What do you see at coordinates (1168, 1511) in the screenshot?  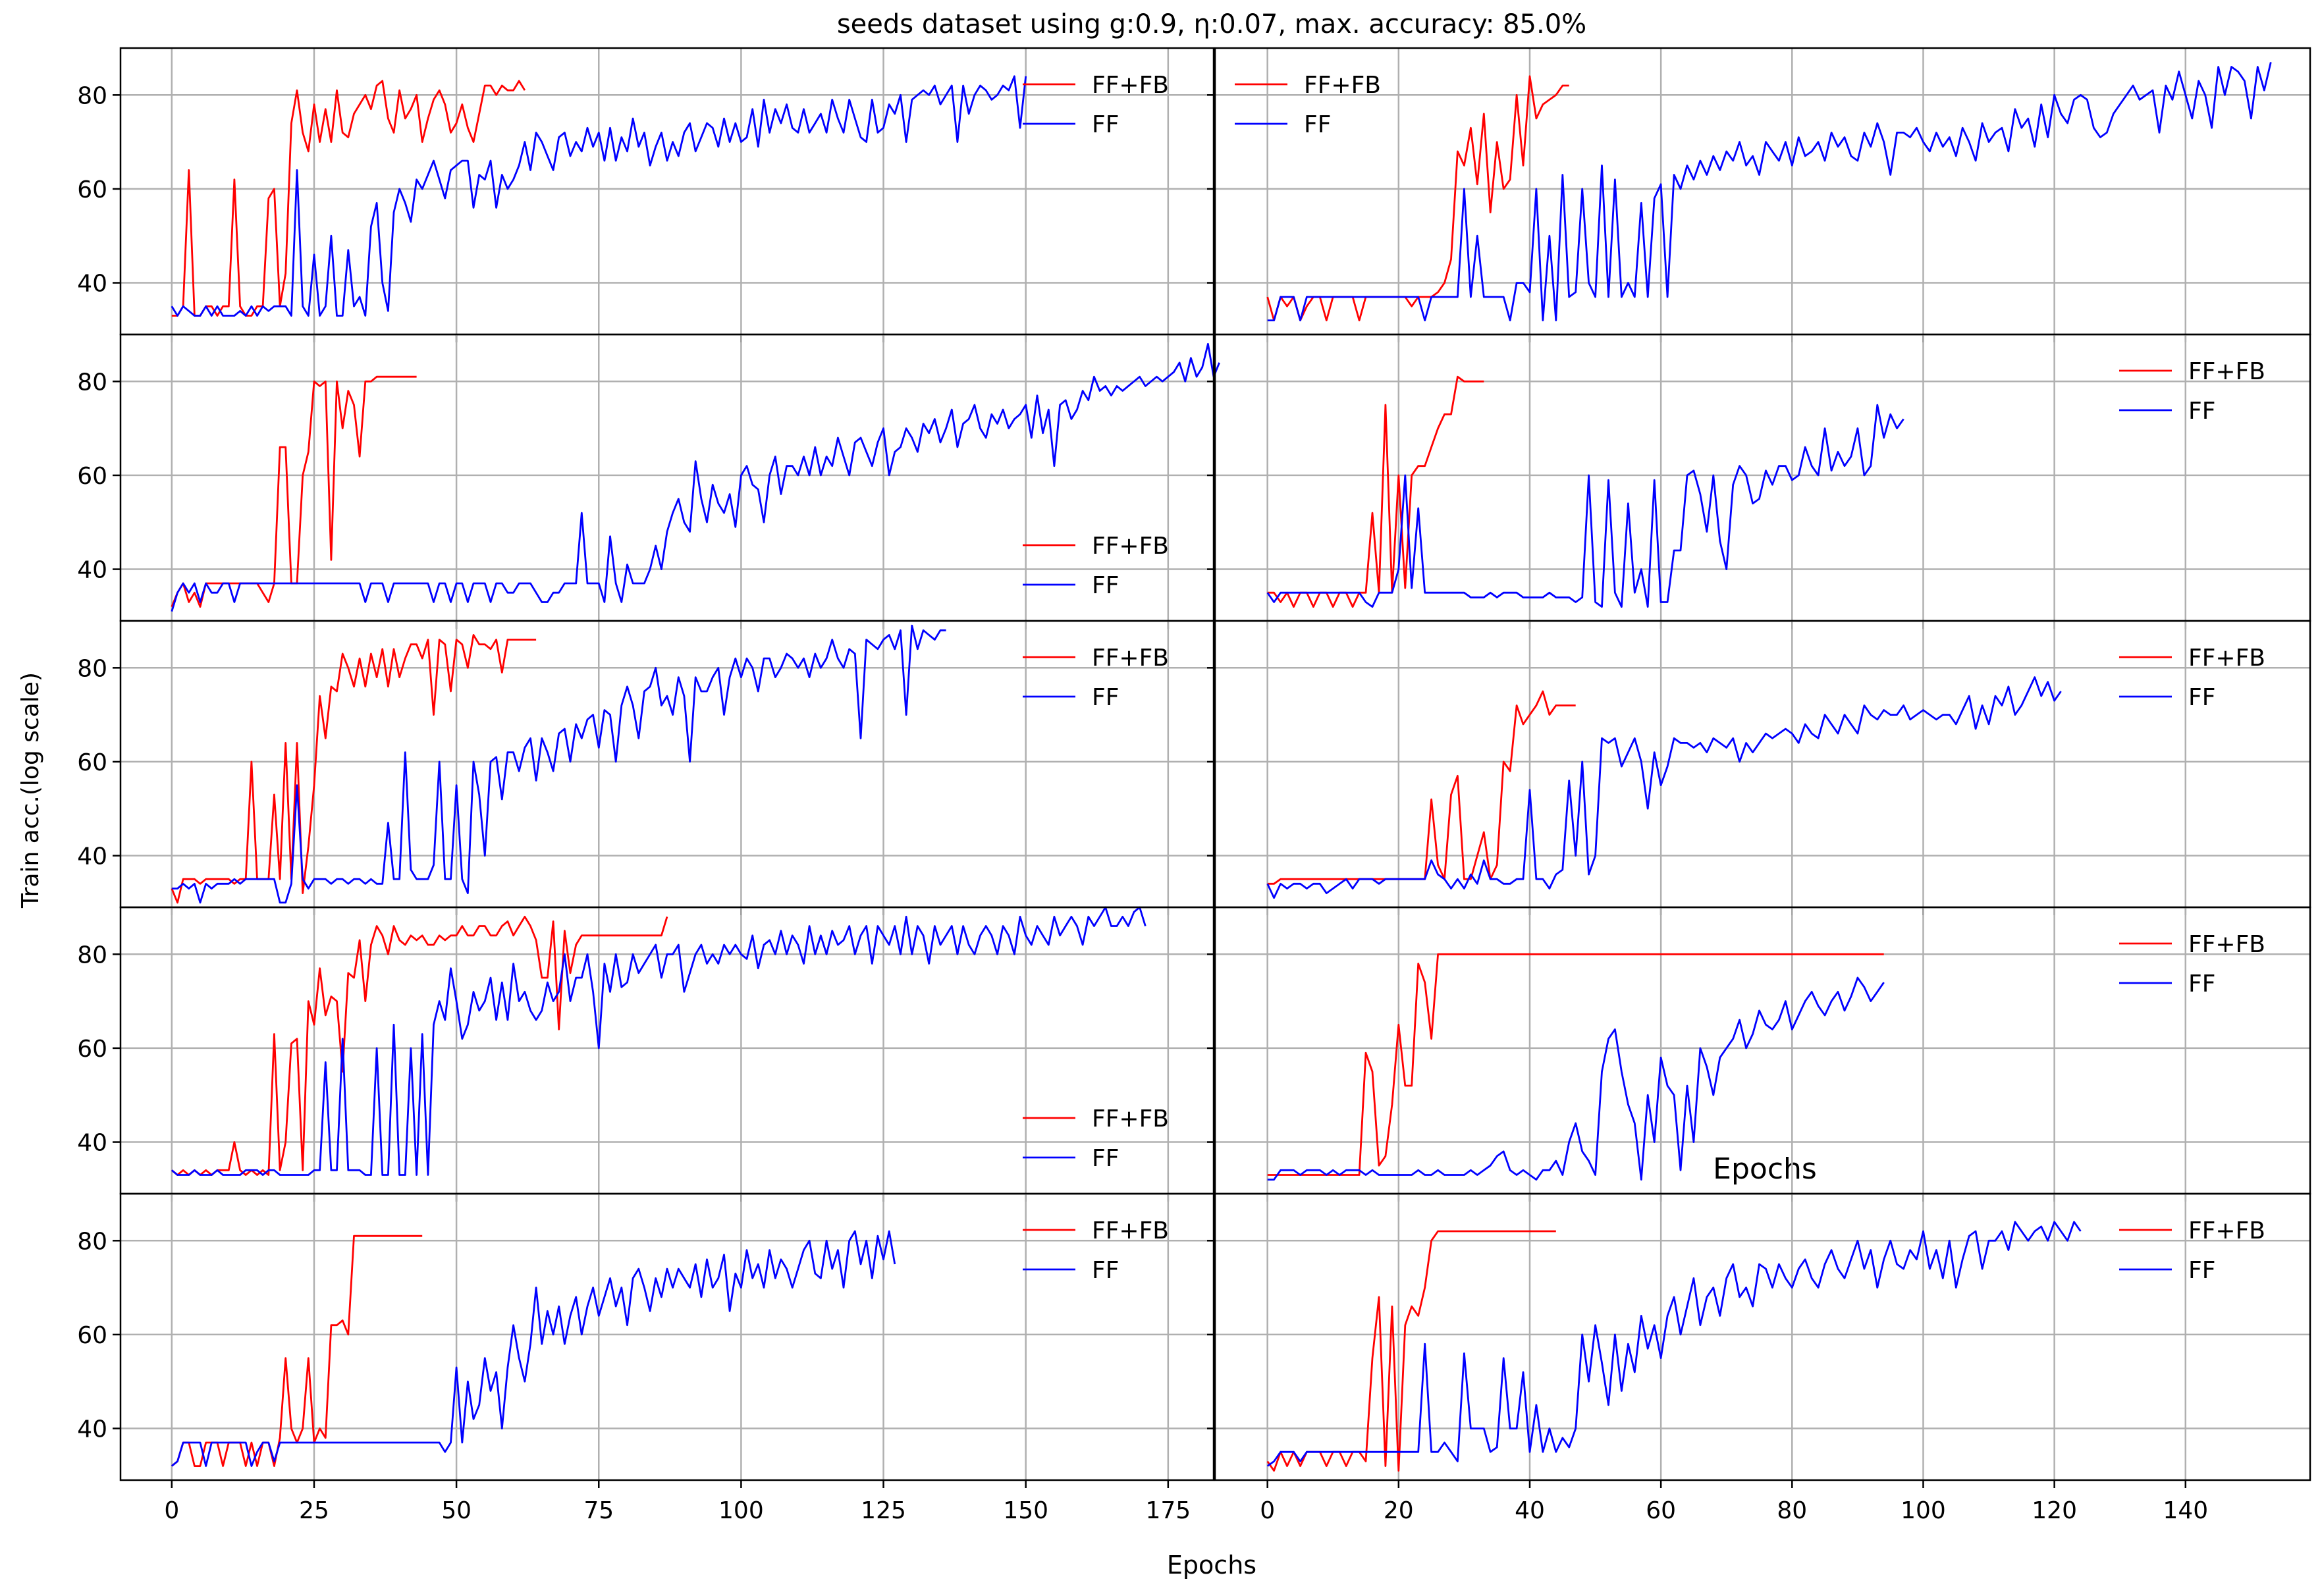 I see `x-tick-label: 175` at bounding box center [1168, 1511].